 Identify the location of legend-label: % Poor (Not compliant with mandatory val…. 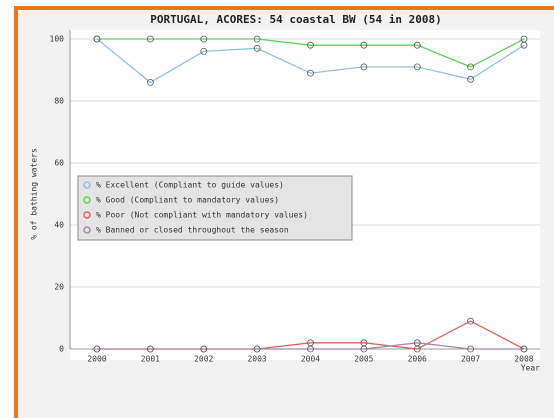
(202, 215).